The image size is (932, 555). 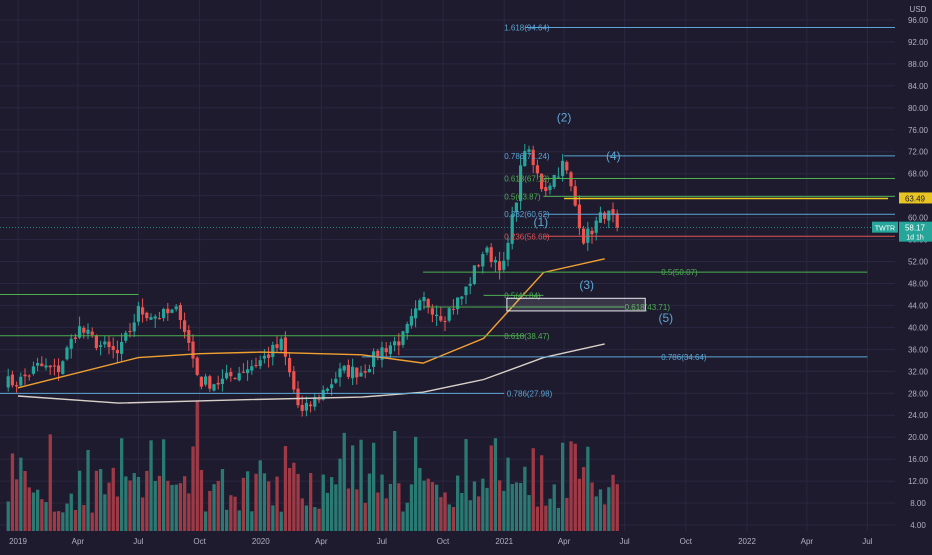 I want to click on wave-label: (4), so click(x=613, y=156).